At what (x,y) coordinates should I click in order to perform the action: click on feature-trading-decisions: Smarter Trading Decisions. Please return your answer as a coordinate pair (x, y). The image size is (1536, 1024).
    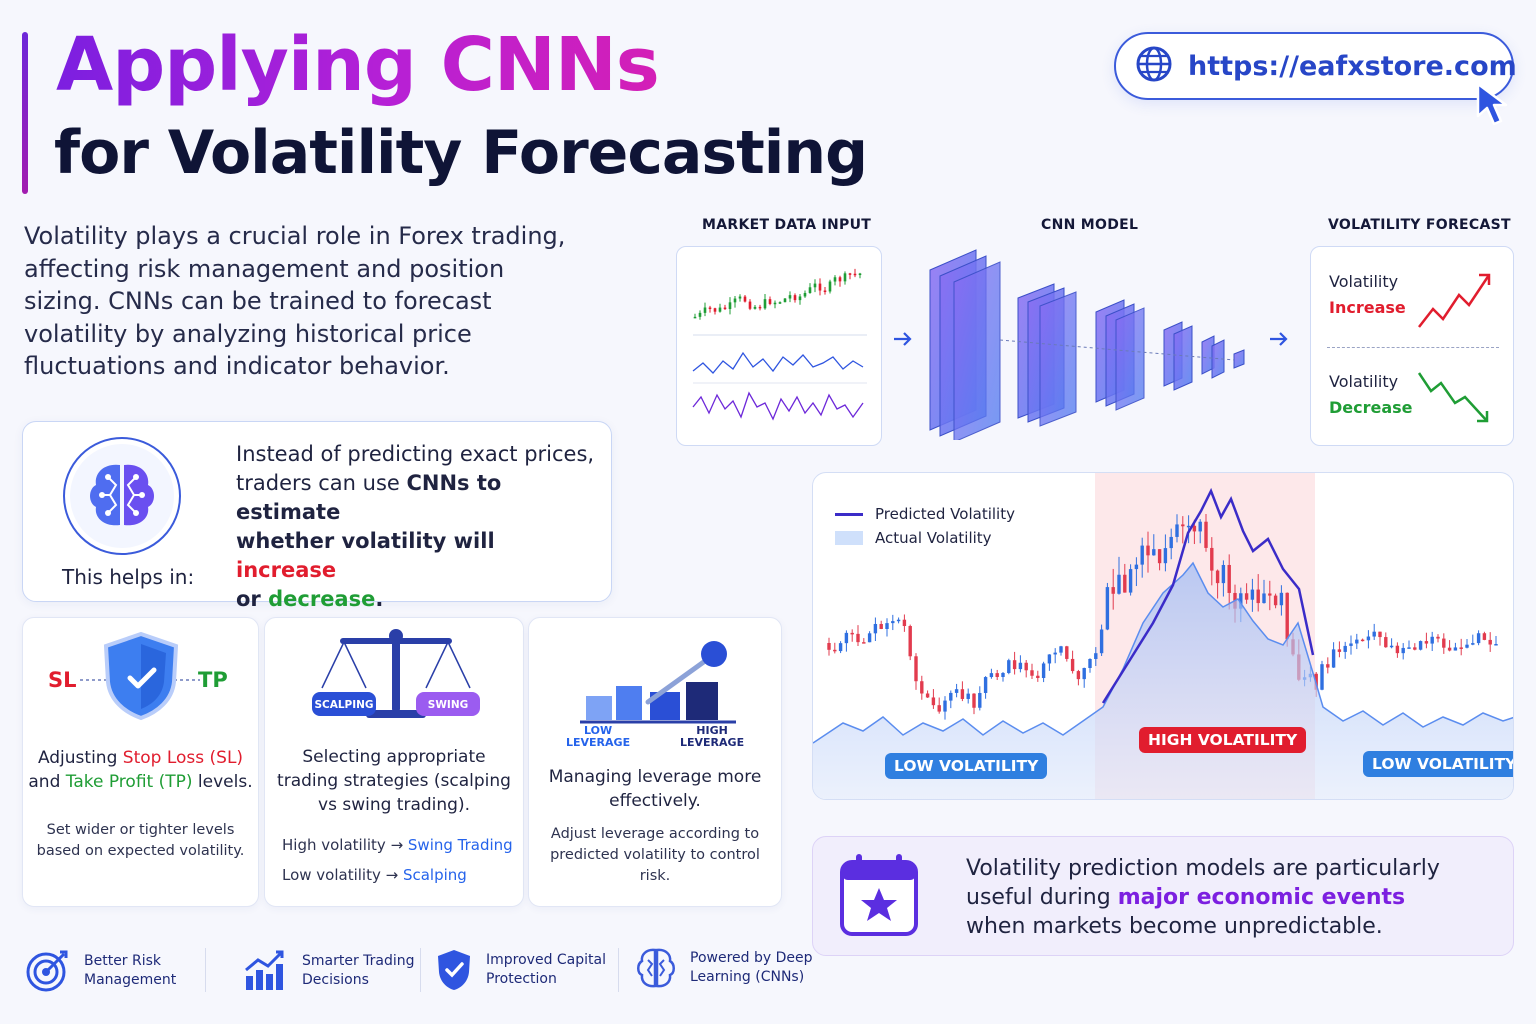
    Looking at the image, I should click on (328, 971).